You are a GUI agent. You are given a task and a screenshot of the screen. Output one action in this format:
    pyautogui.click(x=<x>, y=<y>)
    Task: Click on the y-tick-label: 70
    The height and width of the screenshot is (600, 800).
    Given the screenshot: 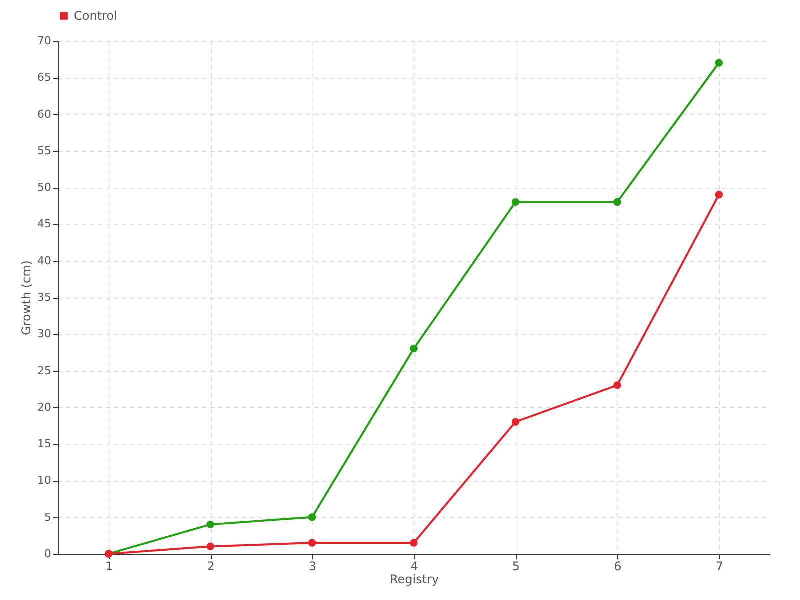 What is the action you would take?
    pyautogui.click(x=45, y=41)
    